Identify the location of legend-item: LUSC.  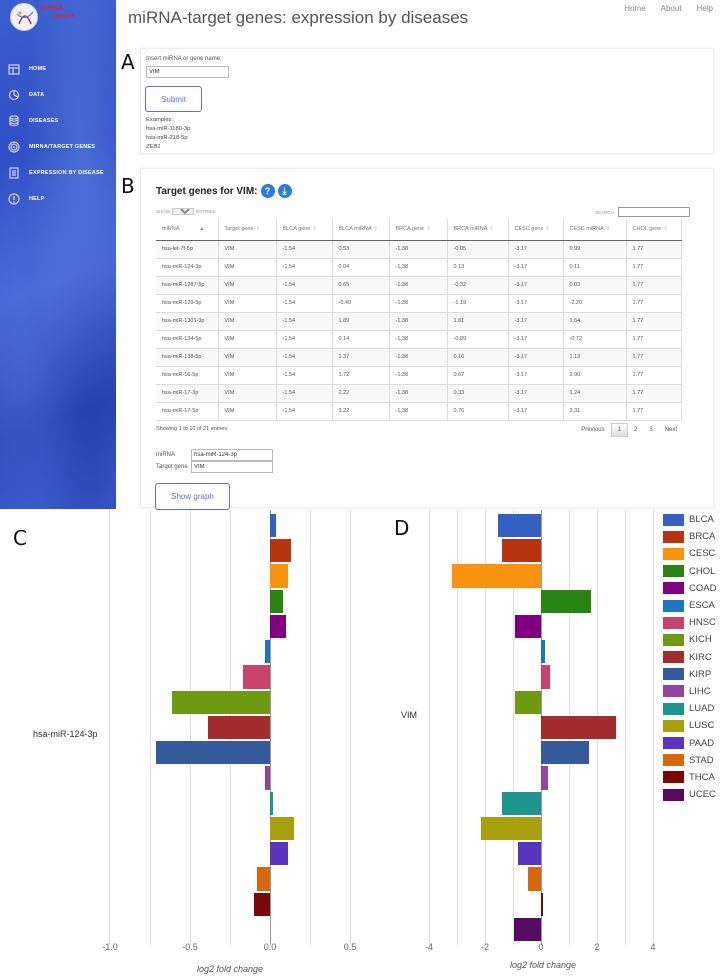
(689, 725).